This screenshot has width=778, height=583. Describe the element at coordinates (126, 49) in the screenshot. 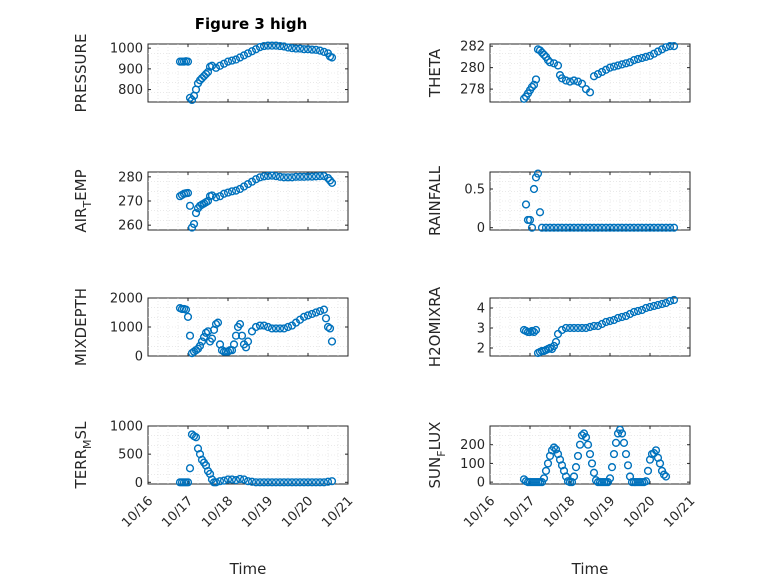

I see `y-tick-label: 1000` at that location.